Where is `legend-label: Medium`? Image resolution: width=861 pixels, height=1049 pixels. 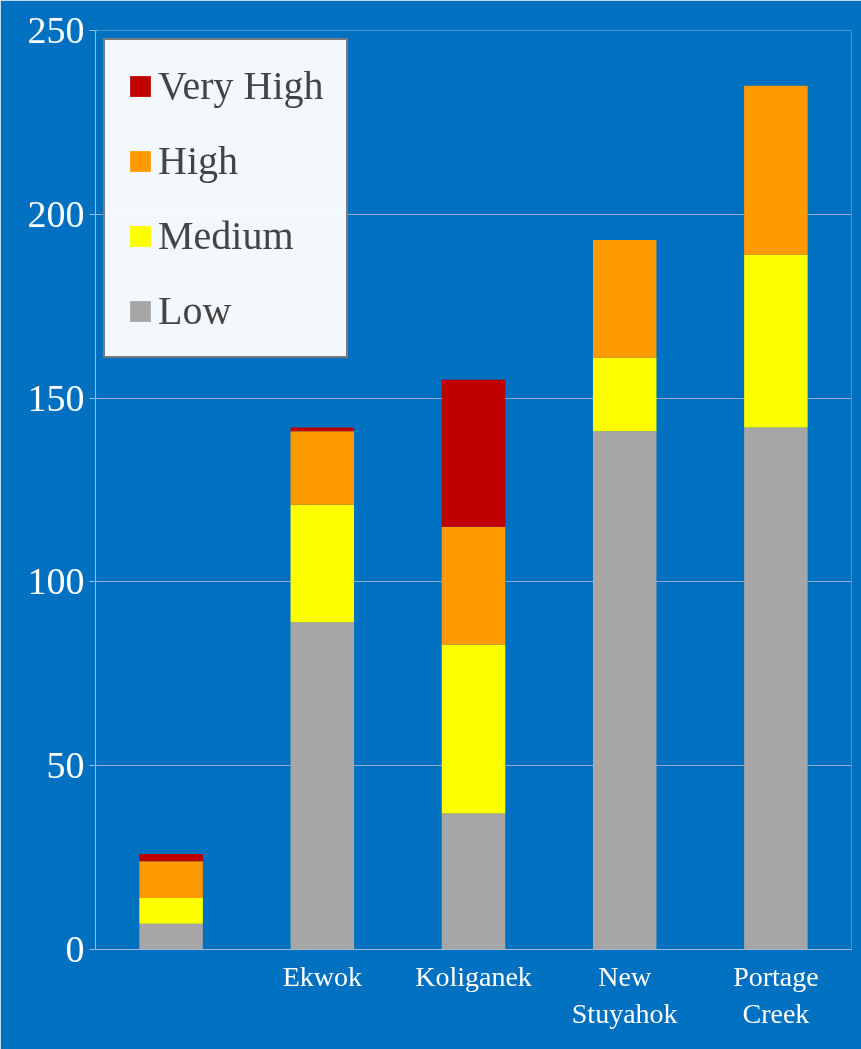 legend-label: Medium is located at coordinates (226, 235).